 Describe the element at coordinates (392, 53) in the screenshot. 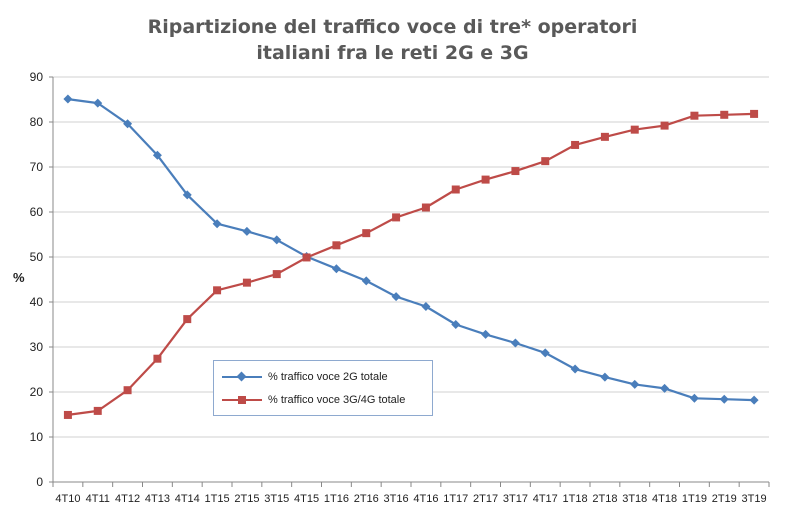

I see `chart-title-line-2: italiani fra le reti 2G e 3G` at that location.